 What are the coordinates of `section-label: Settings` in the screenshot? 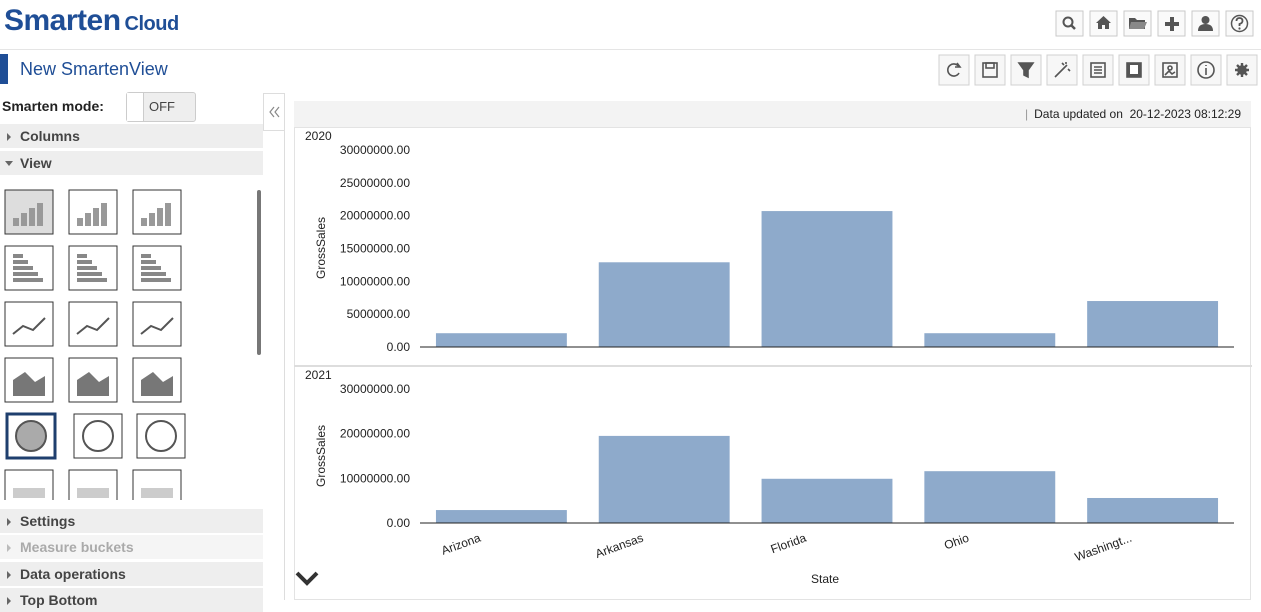 It's located at (48, 521).